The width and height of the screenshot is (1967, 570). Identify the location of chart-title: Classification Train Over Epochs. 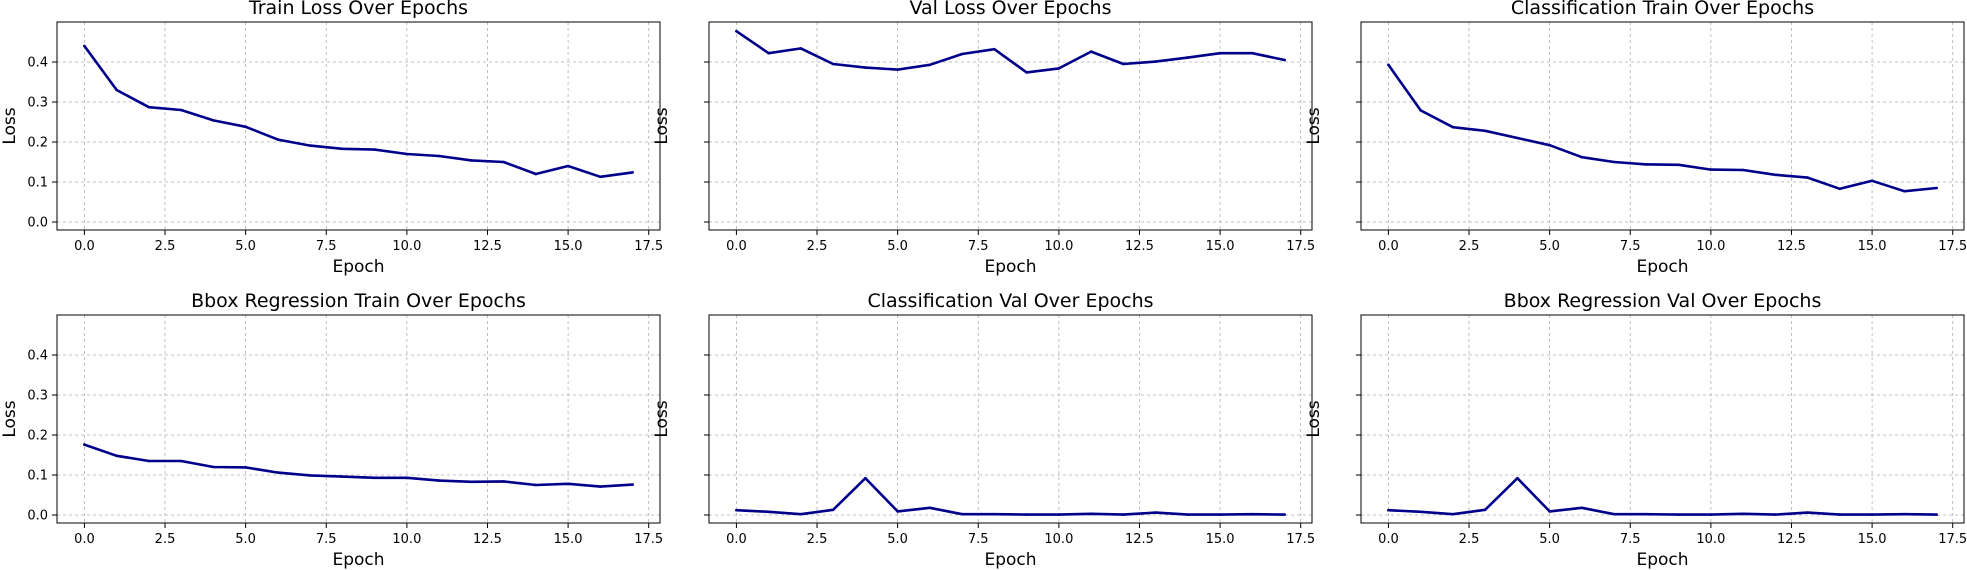
(1662, 9).